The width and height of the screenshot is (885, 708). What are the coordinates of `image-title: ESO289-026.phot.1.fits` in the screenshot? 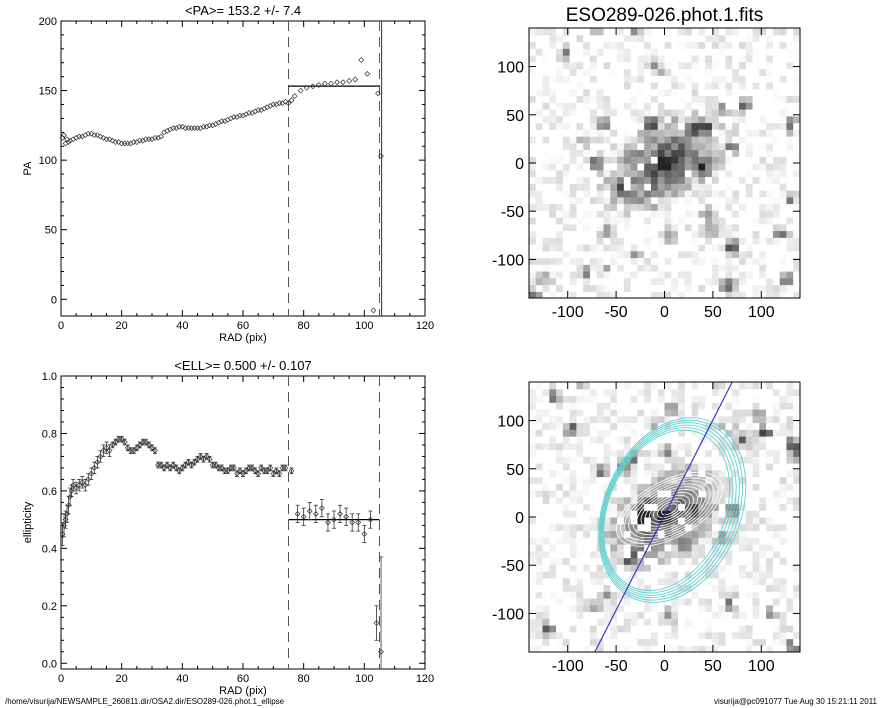 It's located at (665, 15).